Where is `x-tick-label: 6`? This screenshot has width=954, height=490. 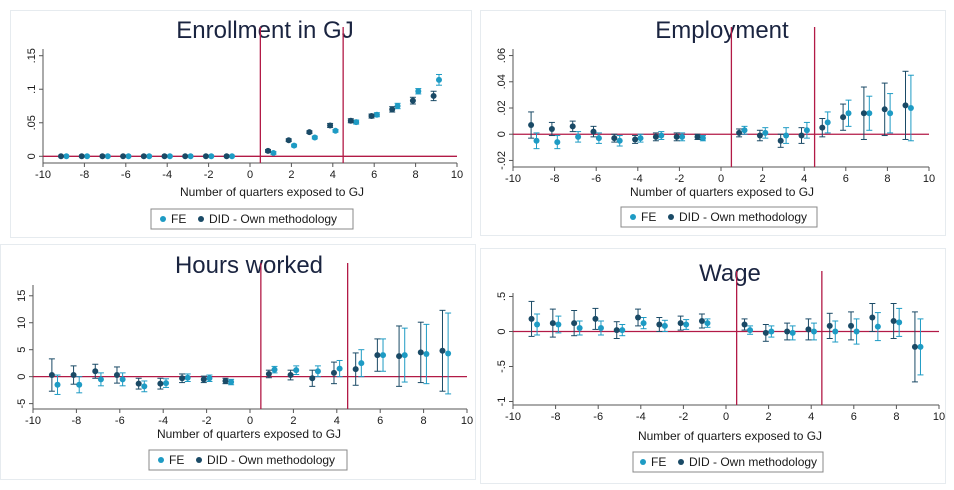
x-tick-label: 6 is located at coordinates (854, 417).